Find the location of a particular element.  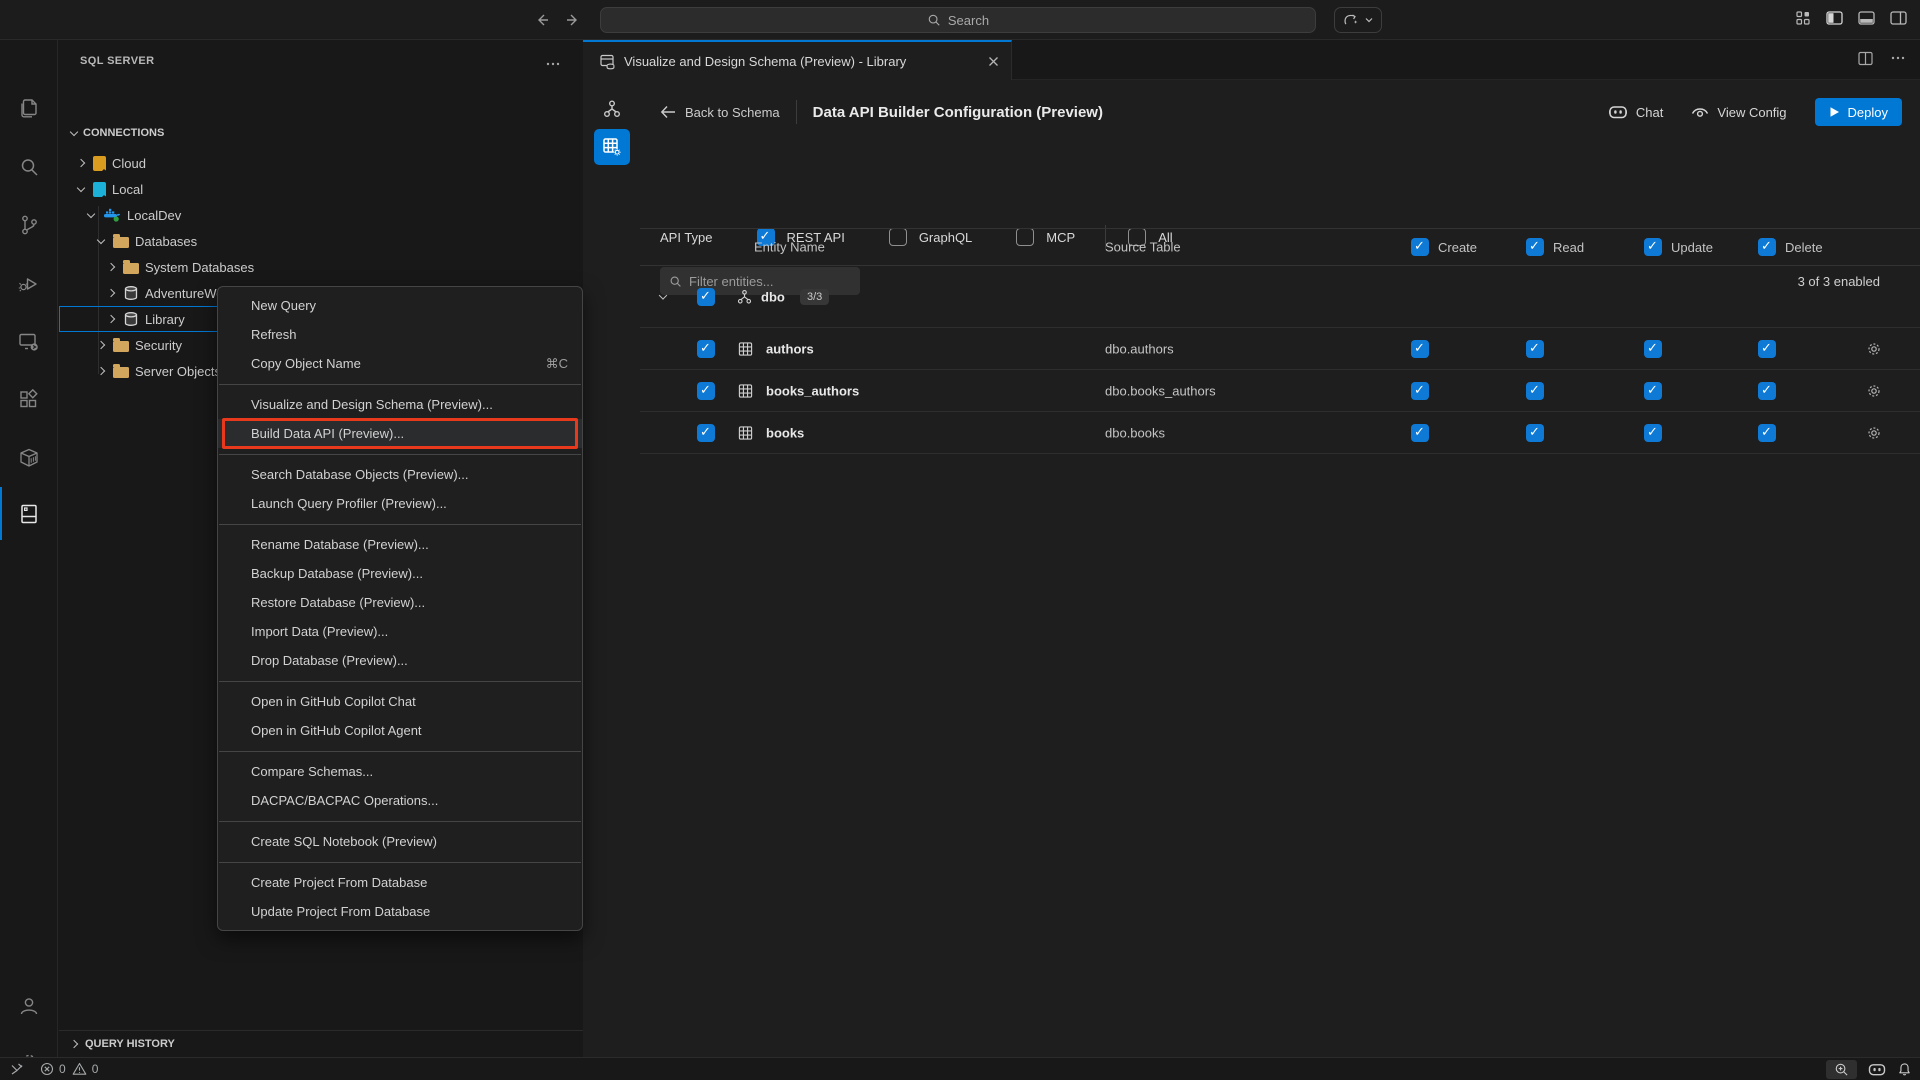

create-column-checkbox is located at coordinates (1420, 247).